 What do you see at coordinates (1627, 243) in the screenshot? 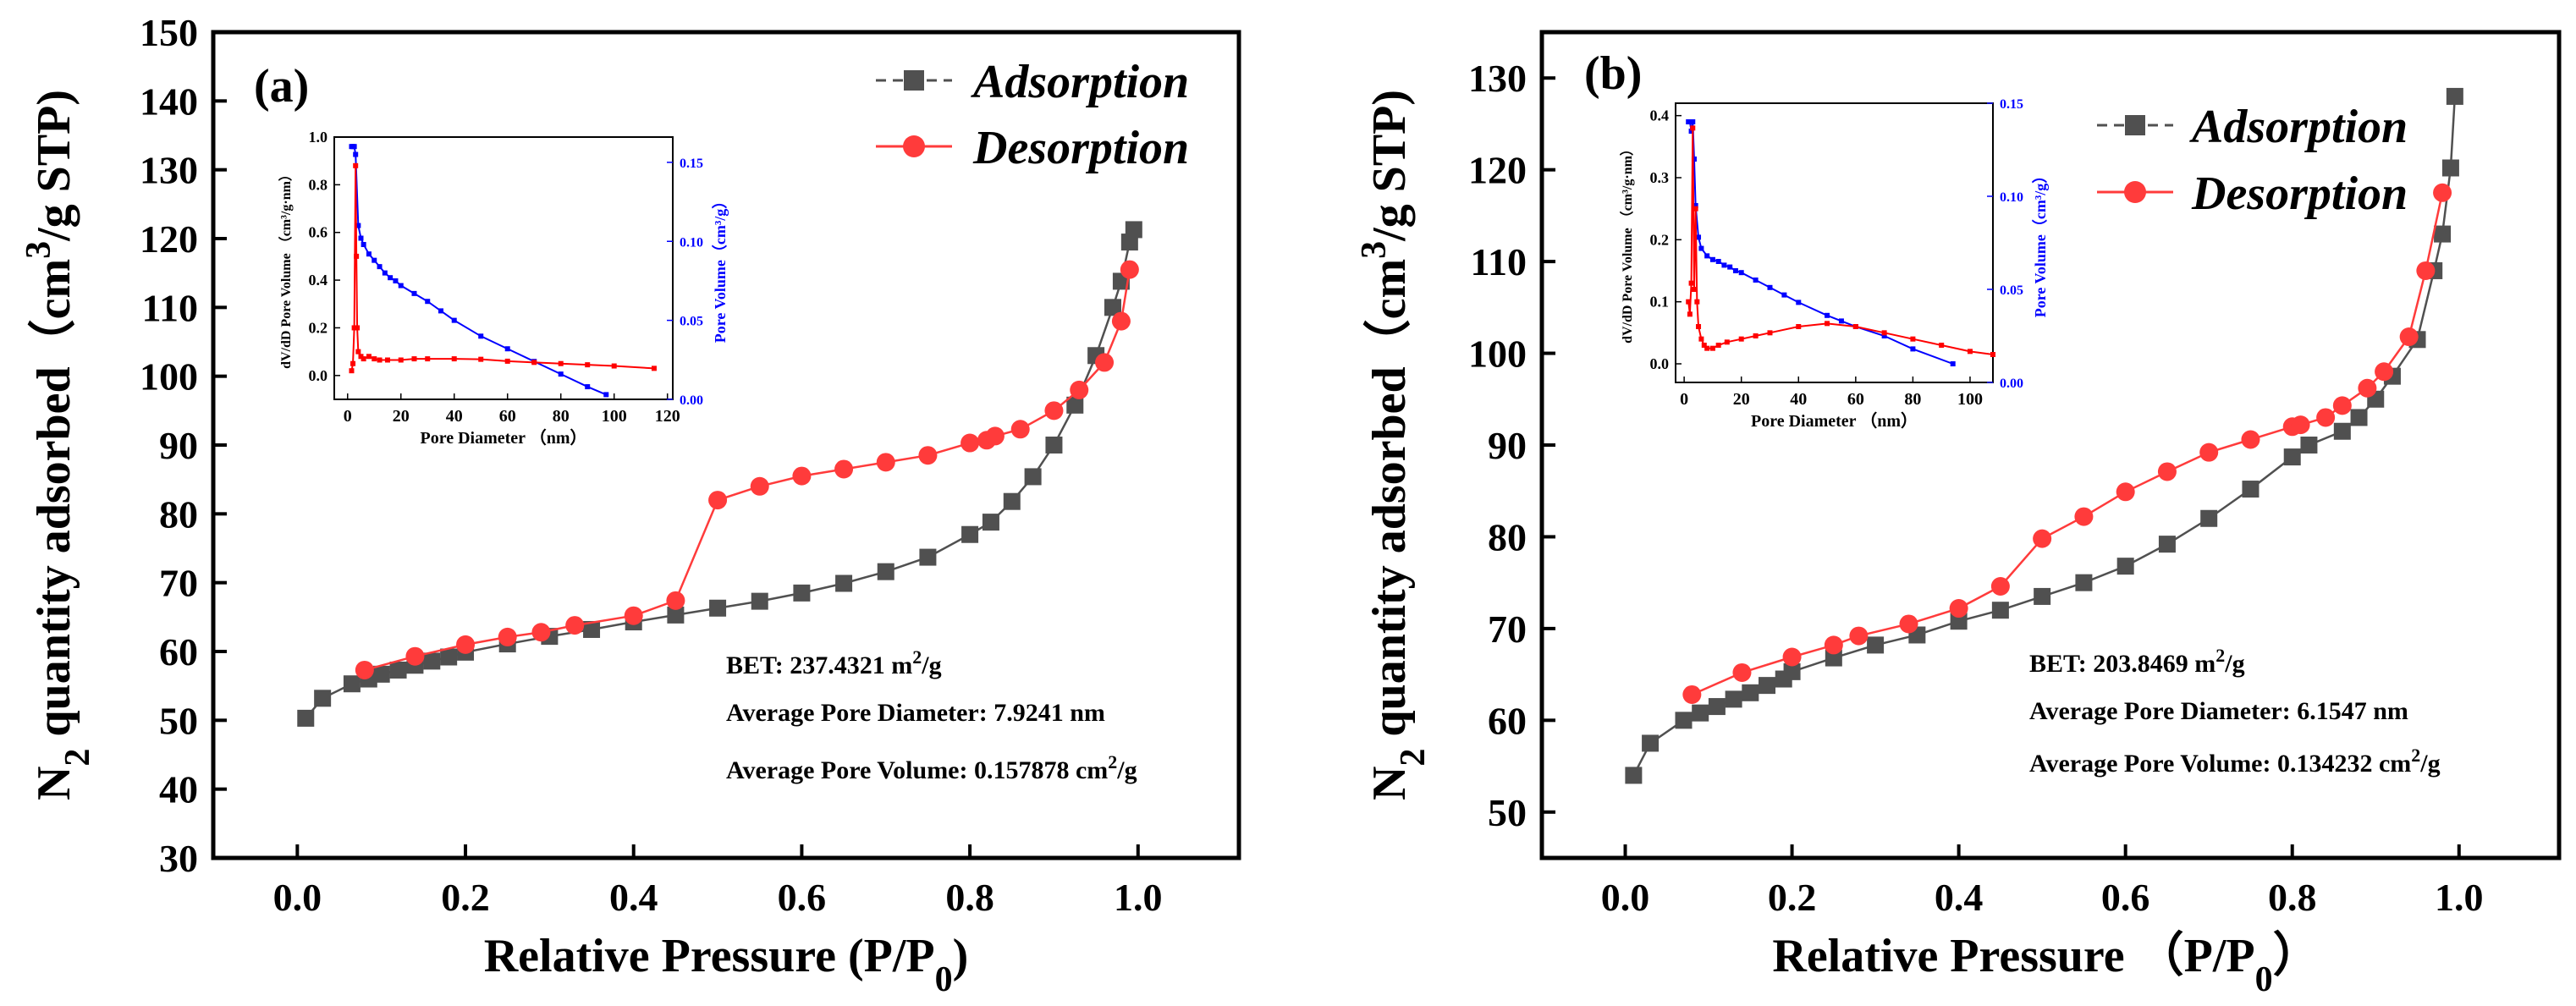
I see `inset-y-left-axis-label: dV/dD Pore Volume （cm³/g·nm）` at bounding box center [1627, 243].